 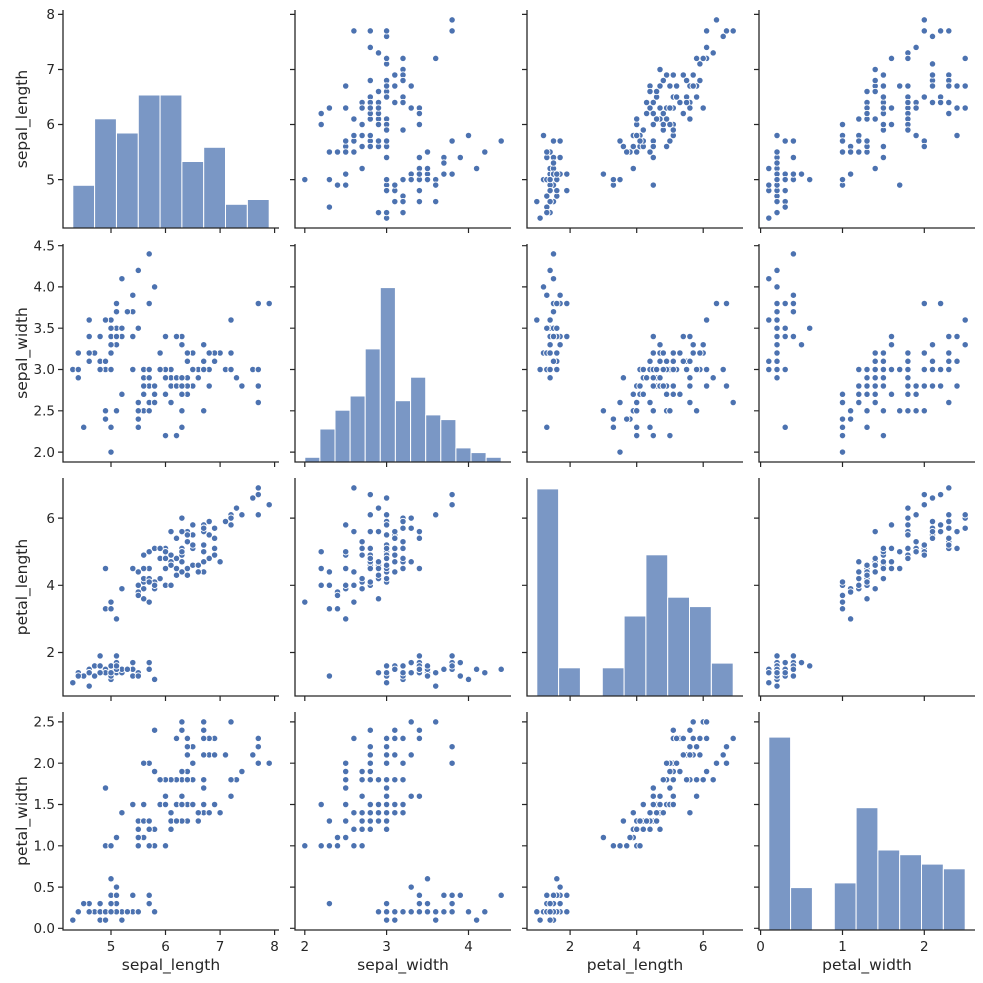 What do you see at coordinates (632, 589) in the screenshot?
I see `hist-petal_length` at bounding box center [632, 589].